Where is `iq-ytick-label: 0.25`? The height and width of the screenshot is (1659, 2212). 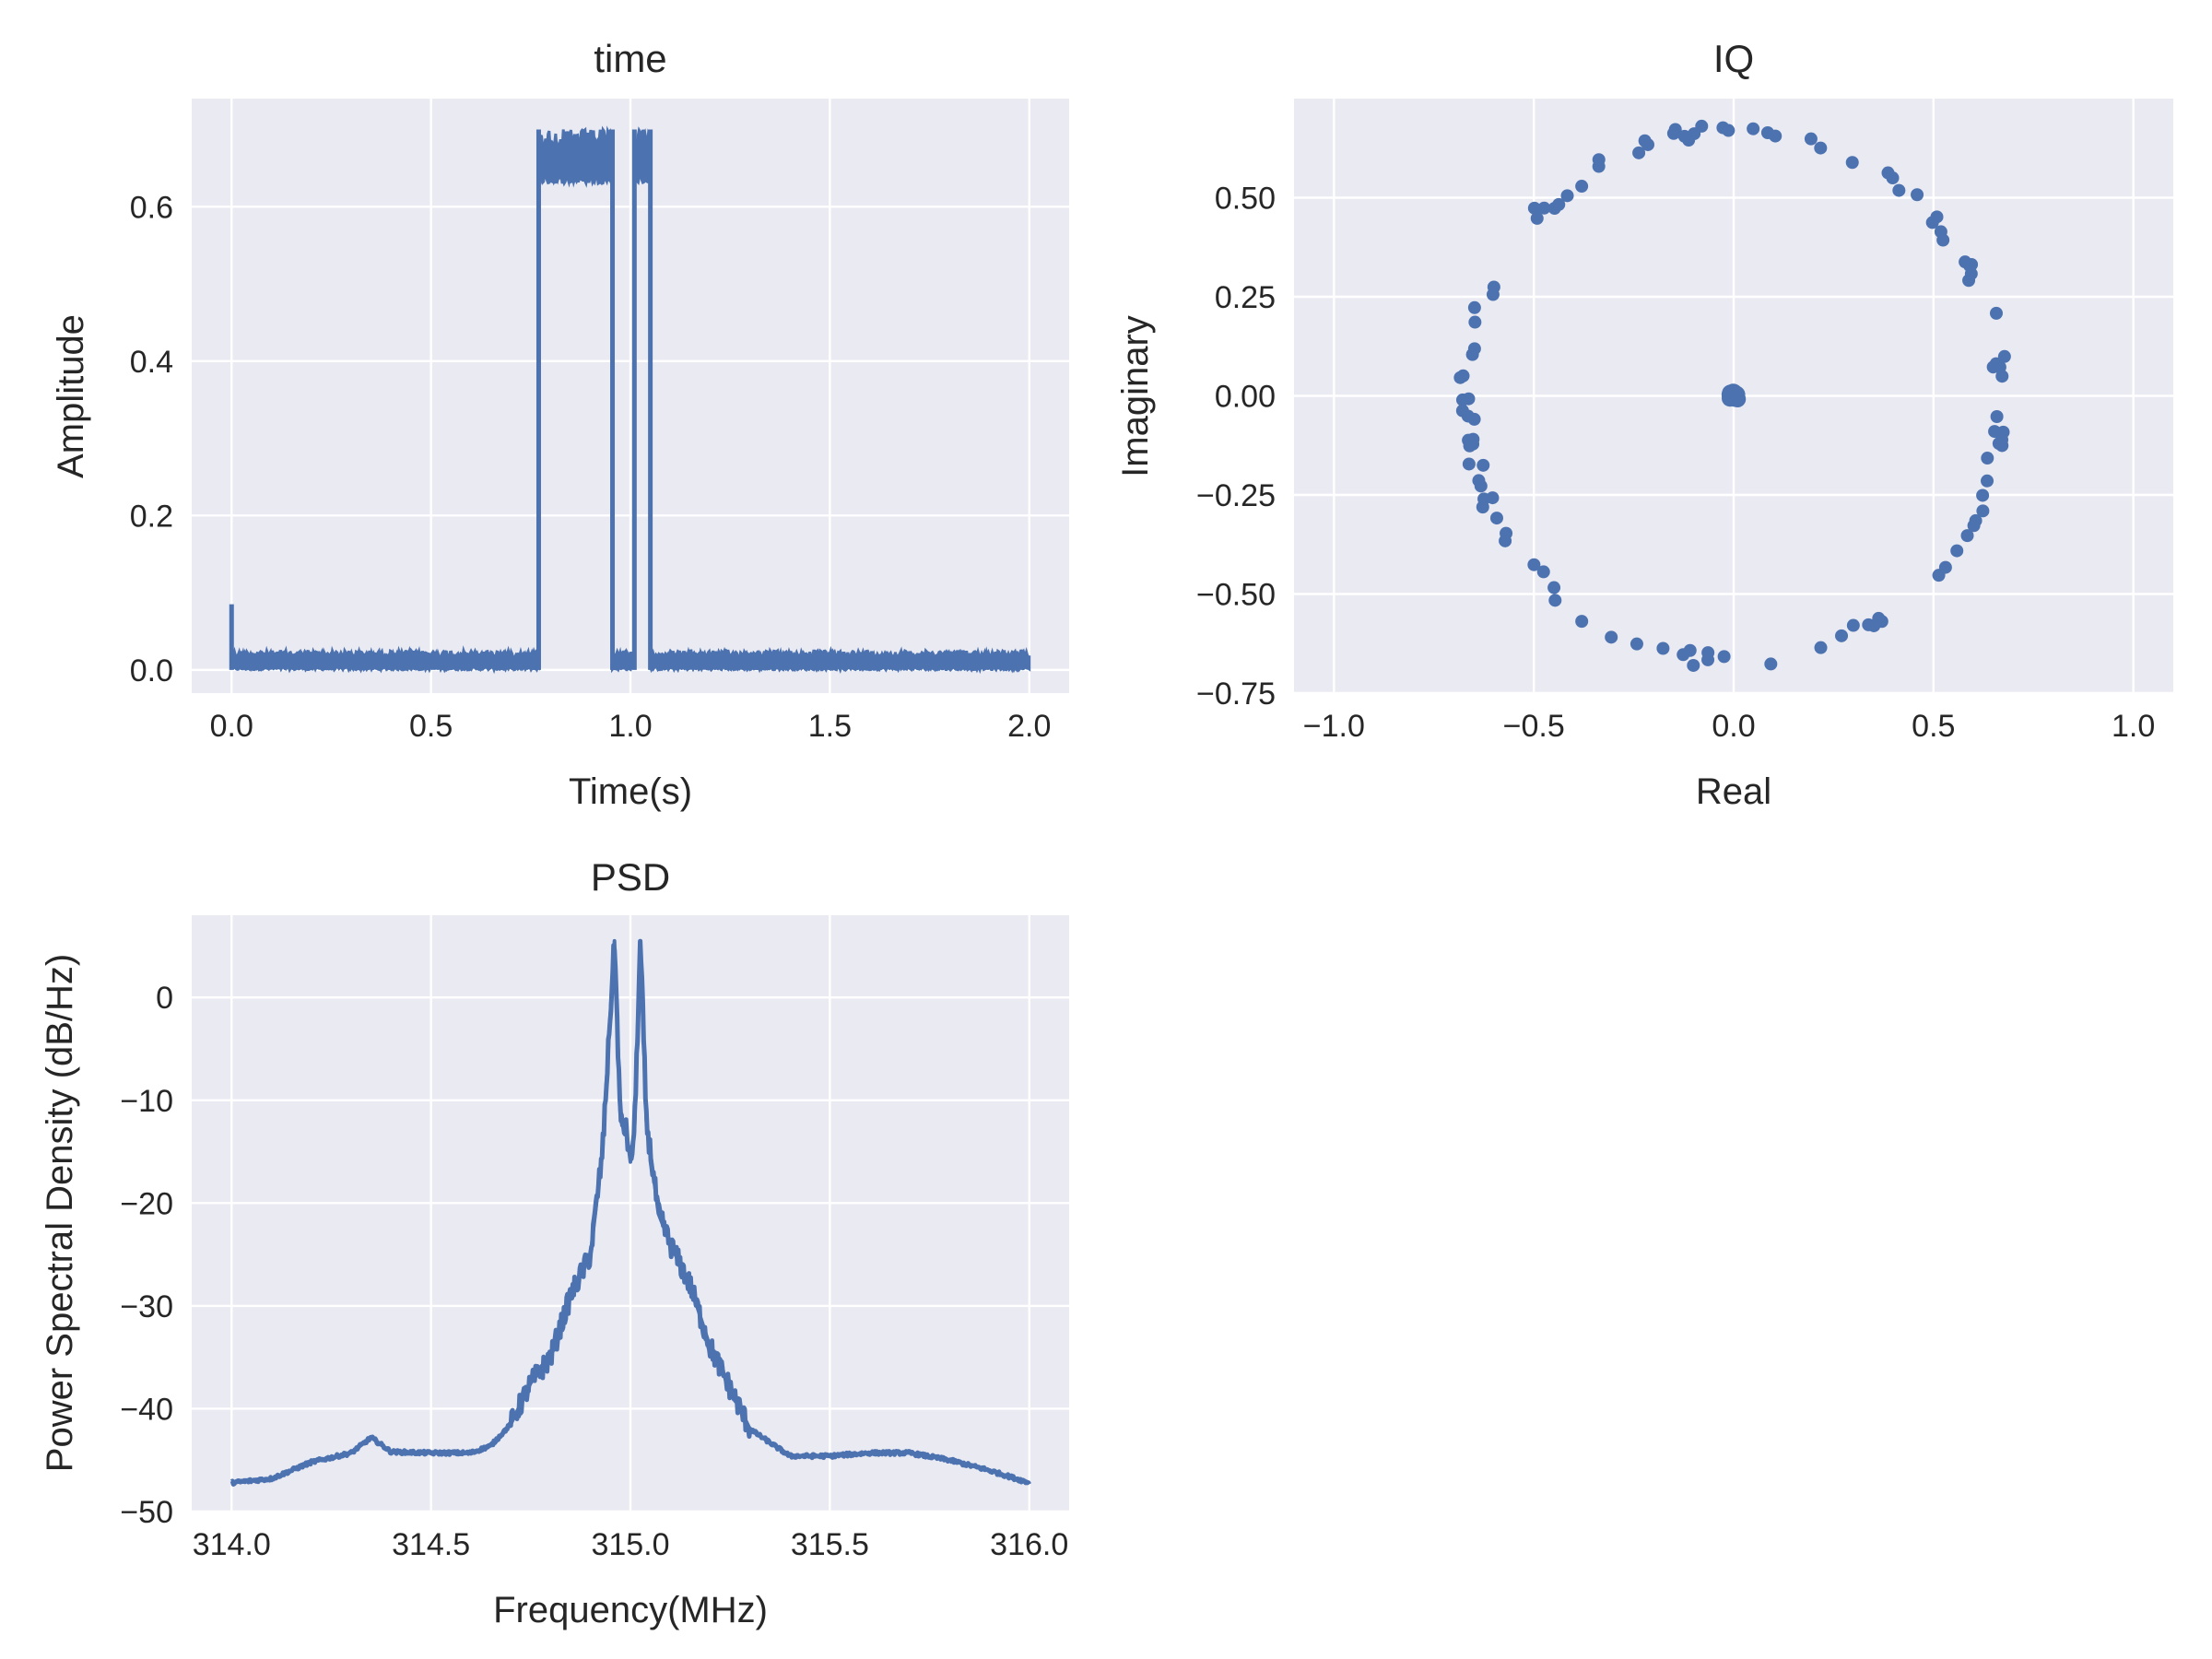 iq-ytick-label: 0.25 is located at coordinates (1245, 297).